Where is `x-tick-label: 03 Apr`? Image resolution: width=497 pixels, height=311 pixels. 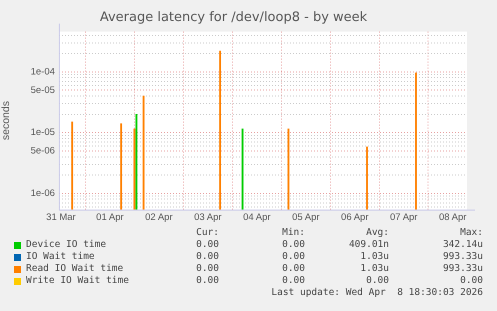 x-tick-label: 03 Apr is located at coordinates (208, 217).